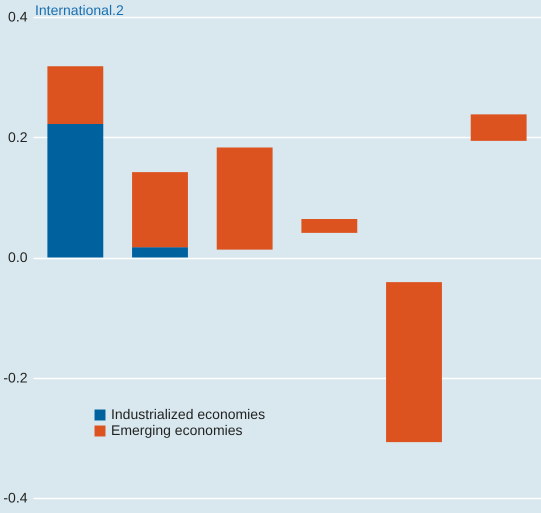 The width and height of the screenshot is (541, 513). I want to click on legend-label: Industrialized economies, so click(188, 414).